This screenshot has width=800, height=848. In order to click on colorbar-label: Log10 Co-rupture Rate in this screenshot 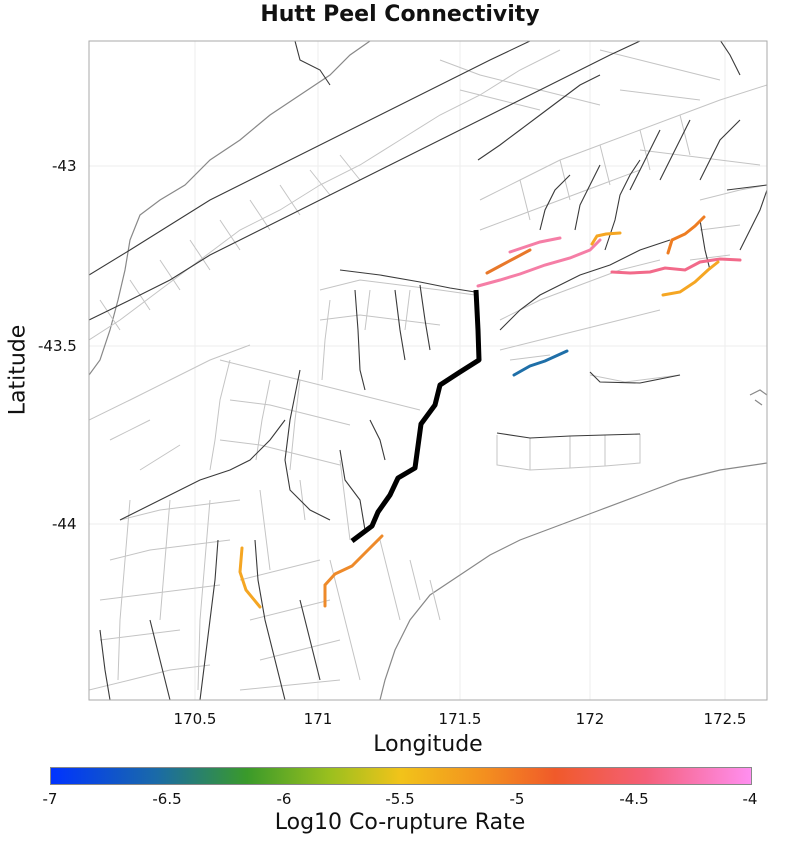, I will do `click(400, 822)`.